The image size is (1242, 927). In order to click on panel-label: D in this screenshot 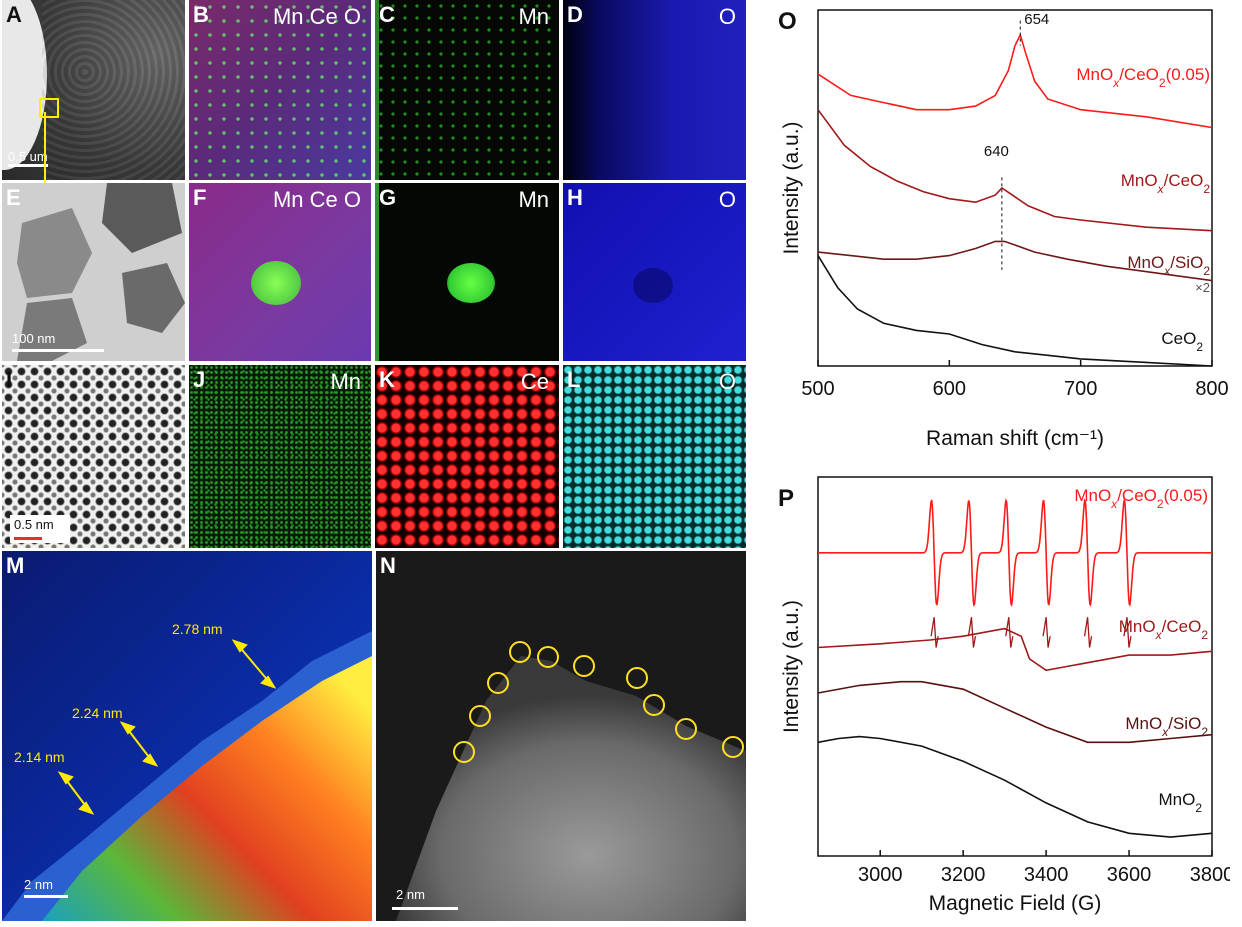, I will do `click(575, 14)`.